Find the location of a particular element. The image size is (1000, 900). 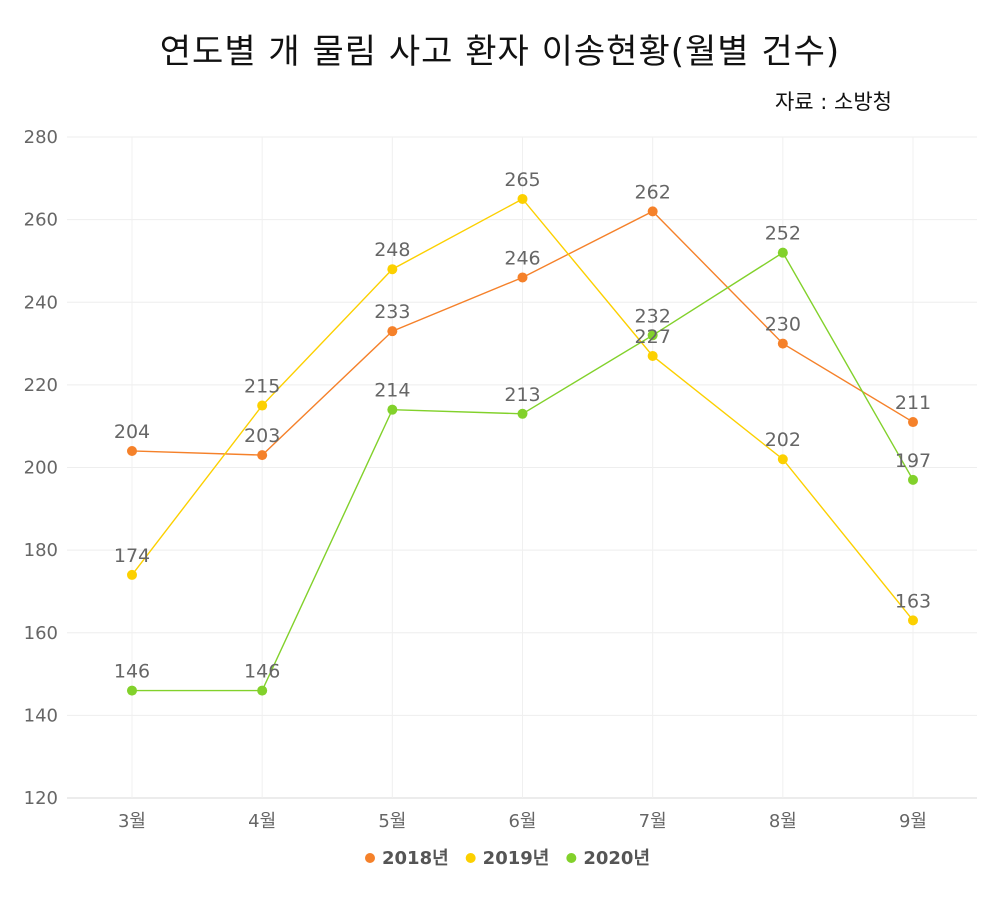

y-tick-label: 260 is located at coordinates (41, 220).